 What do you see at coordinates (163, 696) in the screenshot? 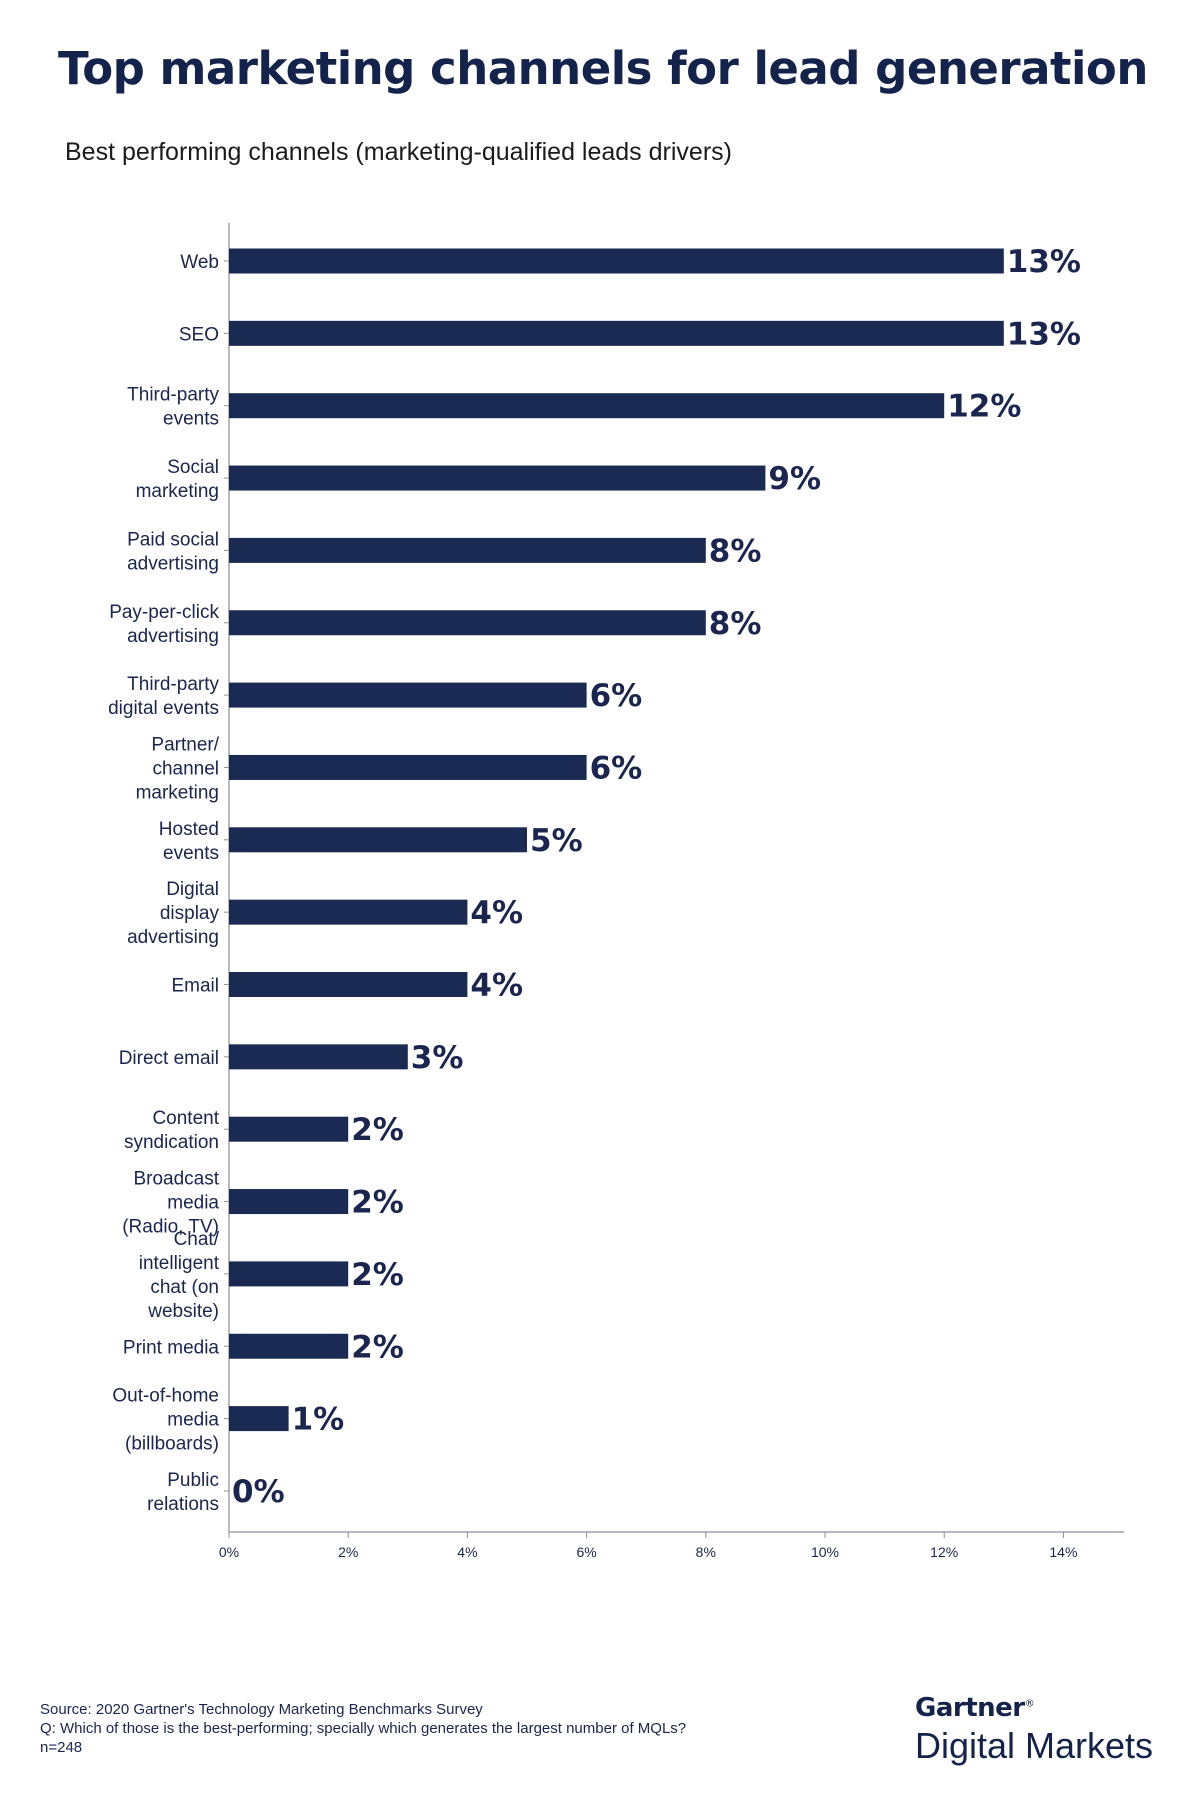
I see `category-label: Third-party digital events` at bounding box center [163, 696].